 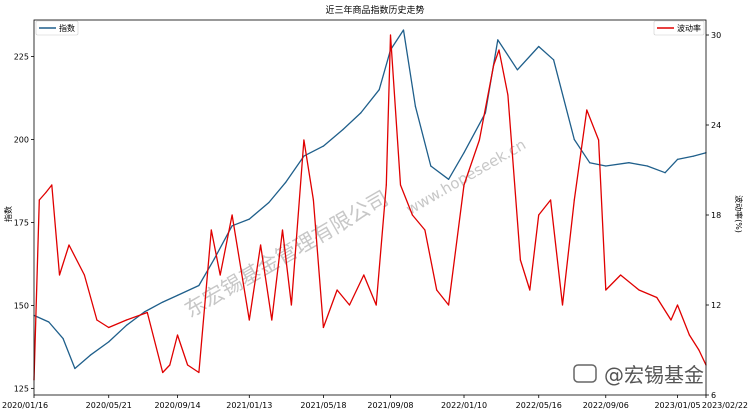 I want to click on y-left-axis: 125 150 175 200 225, so click(x=24, y=223).